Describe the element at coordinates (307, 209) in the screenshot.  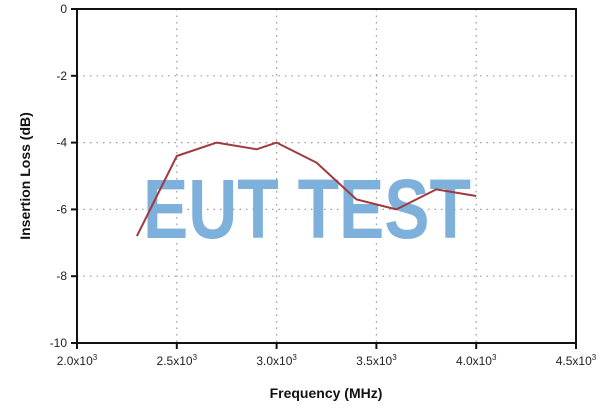
I see `watermark-text: EUT TEST` at that location.